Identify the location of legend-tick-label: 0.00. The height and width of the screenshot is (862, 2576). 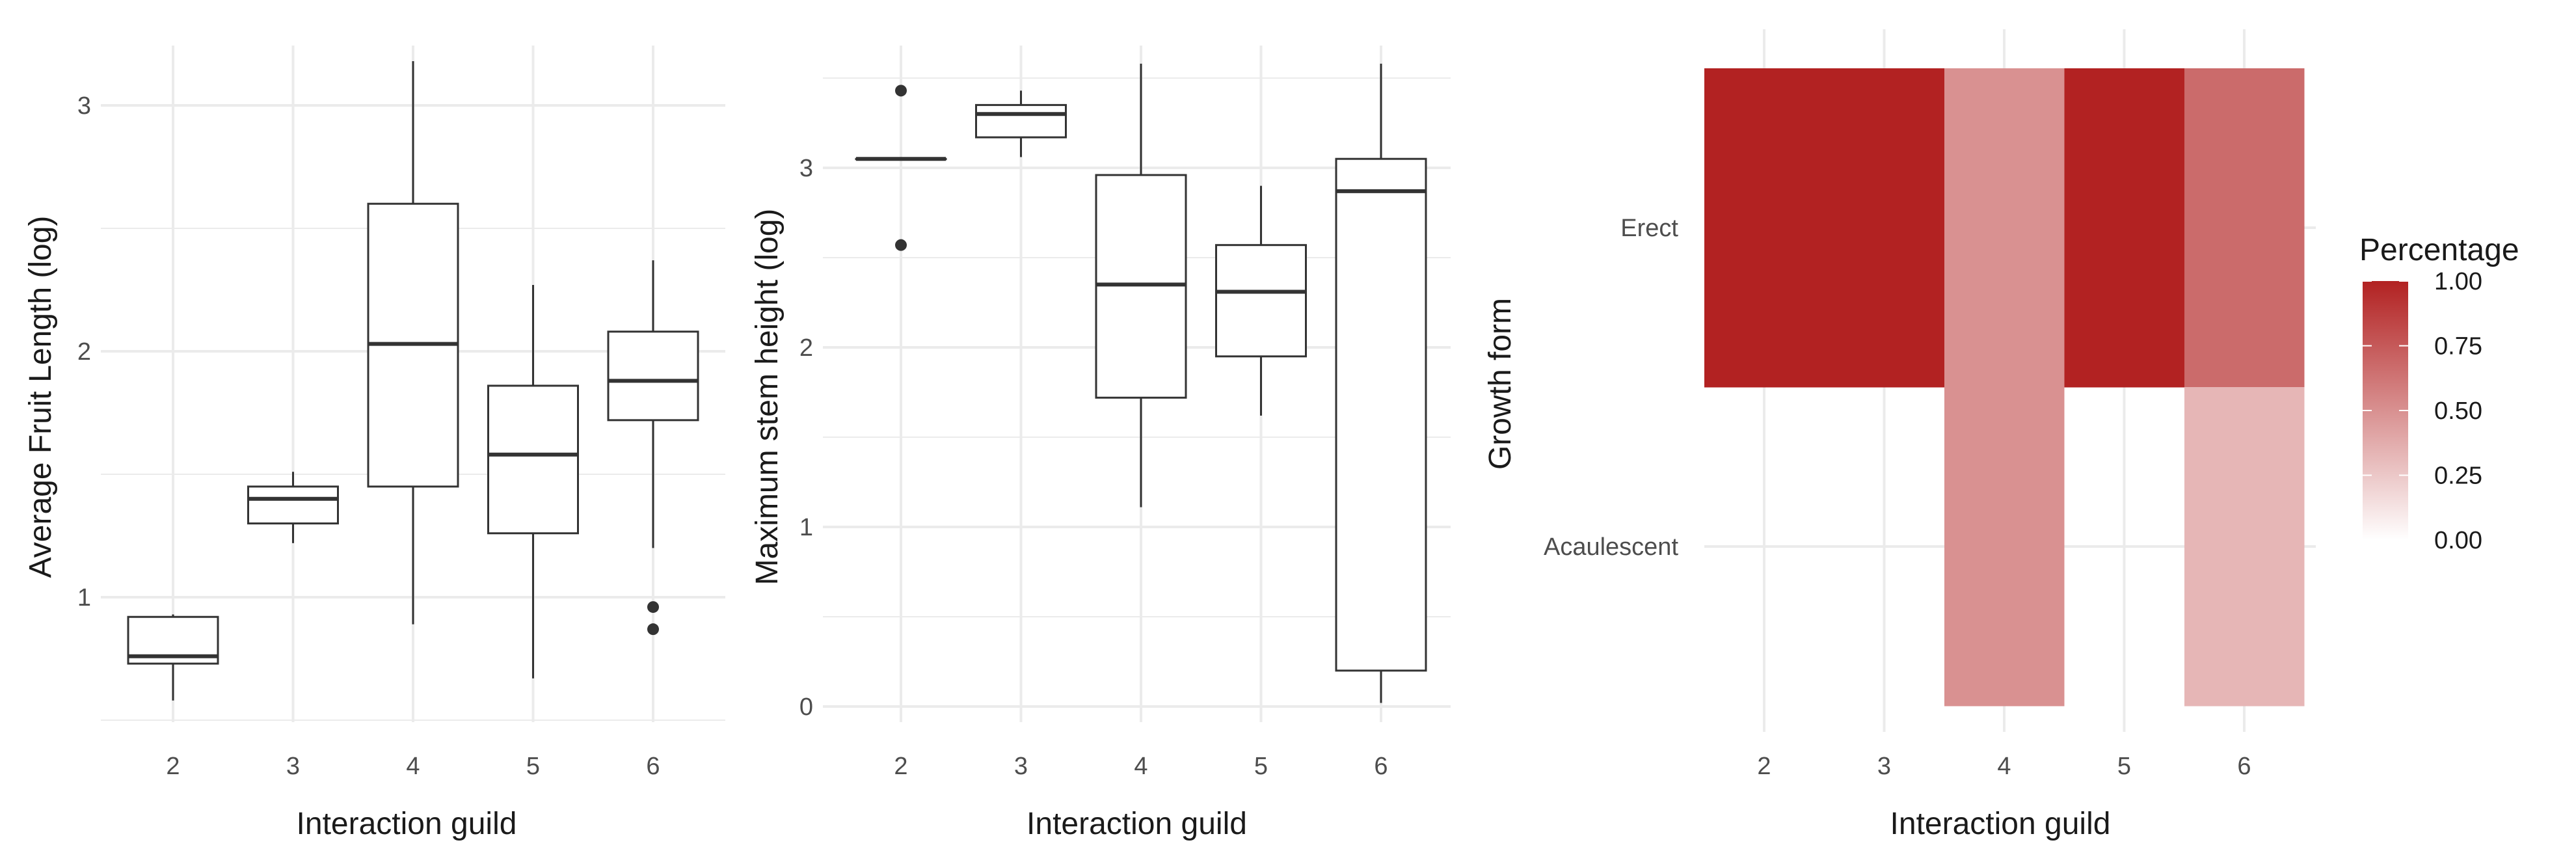
(2458, 540).